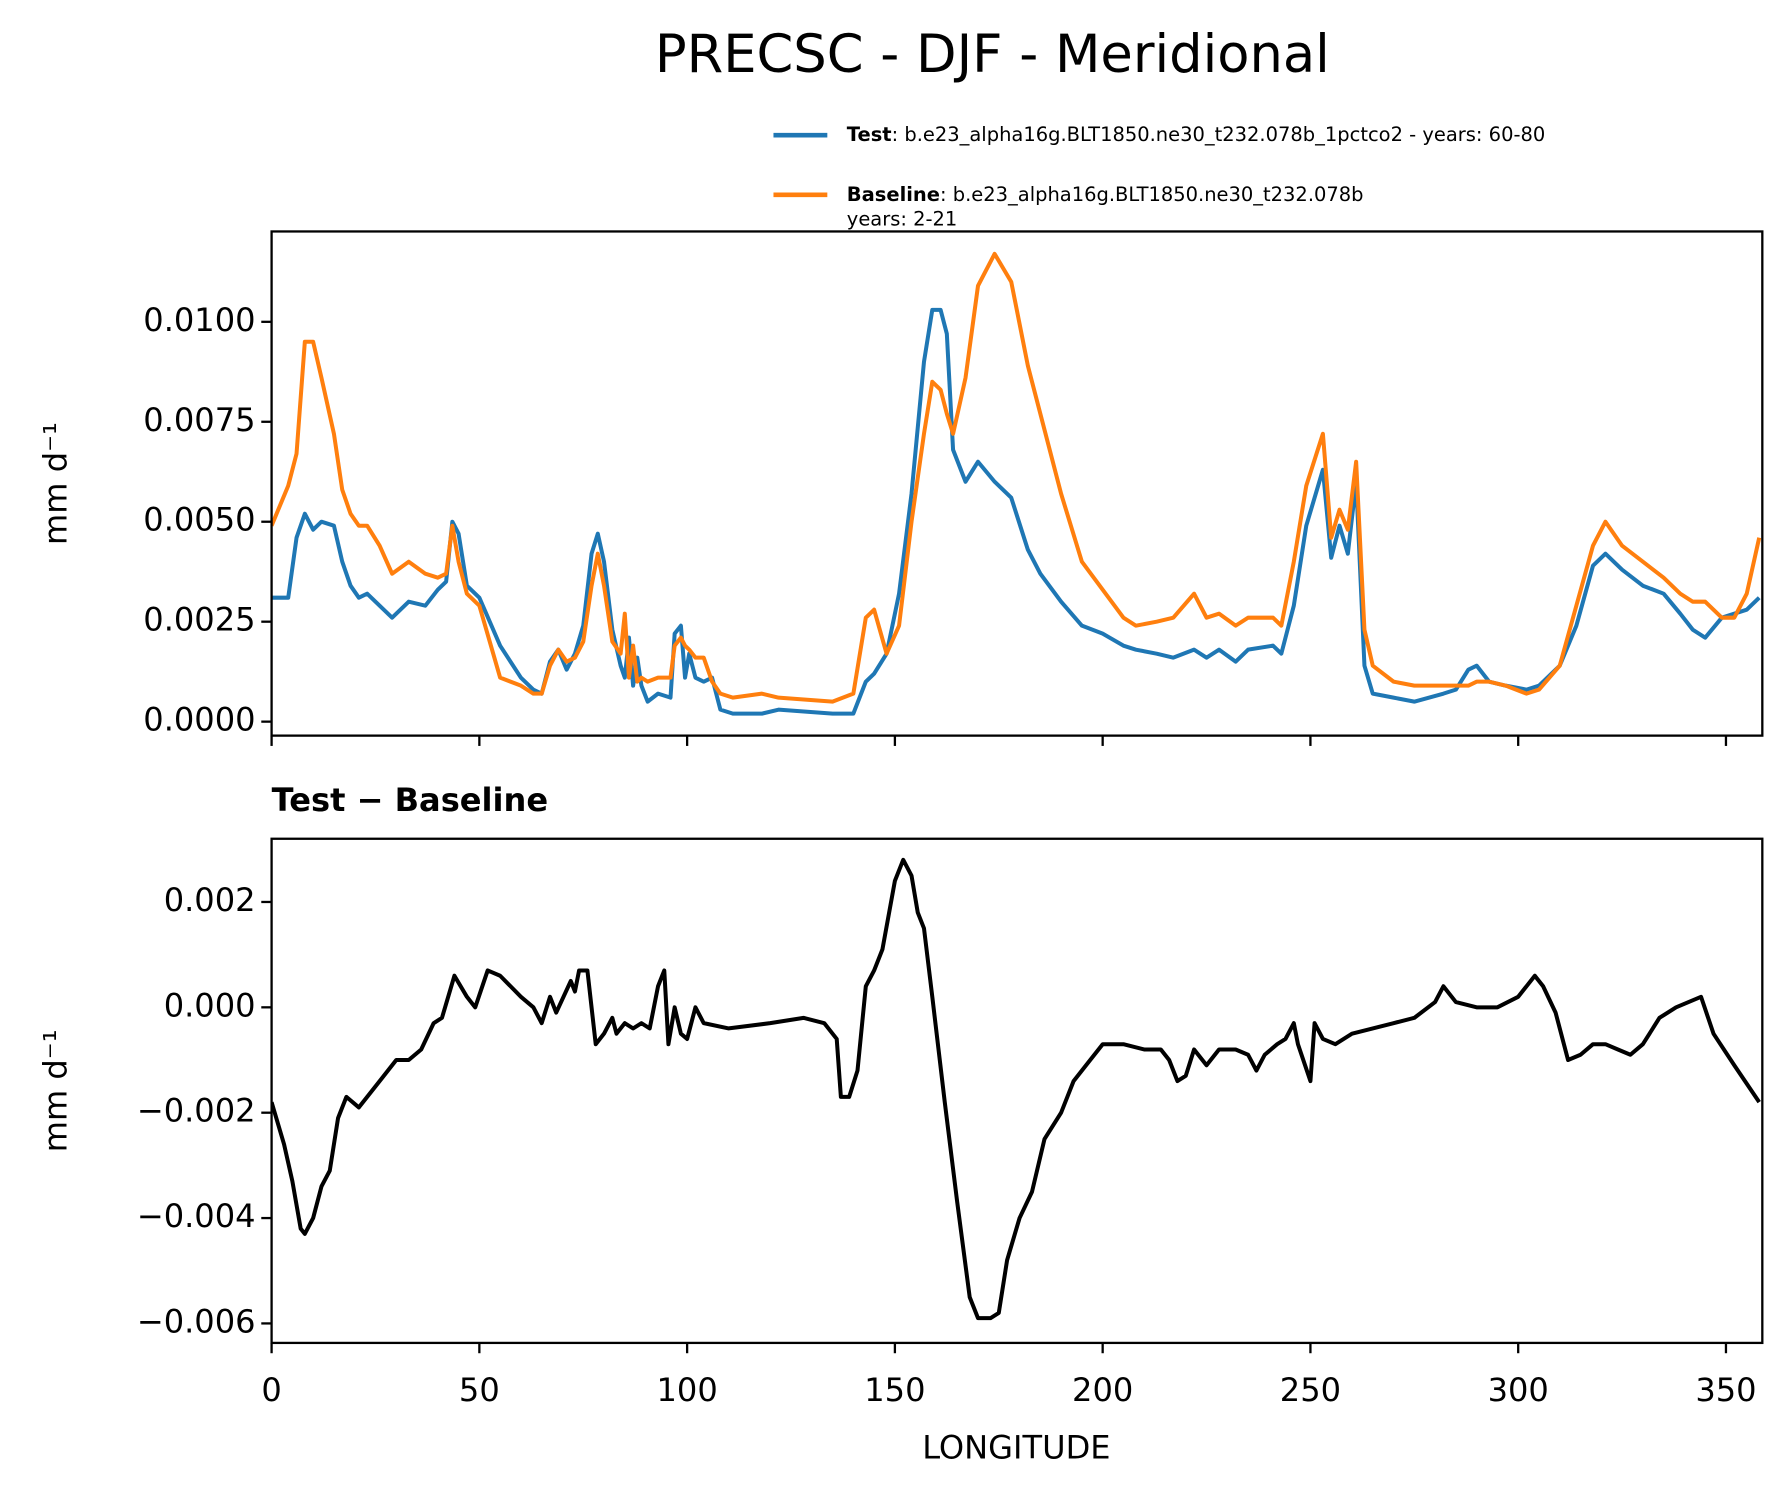  Describe the element at coordinates (893, 193) in the screenshot. I see `legend-name: Baseline` at that location.